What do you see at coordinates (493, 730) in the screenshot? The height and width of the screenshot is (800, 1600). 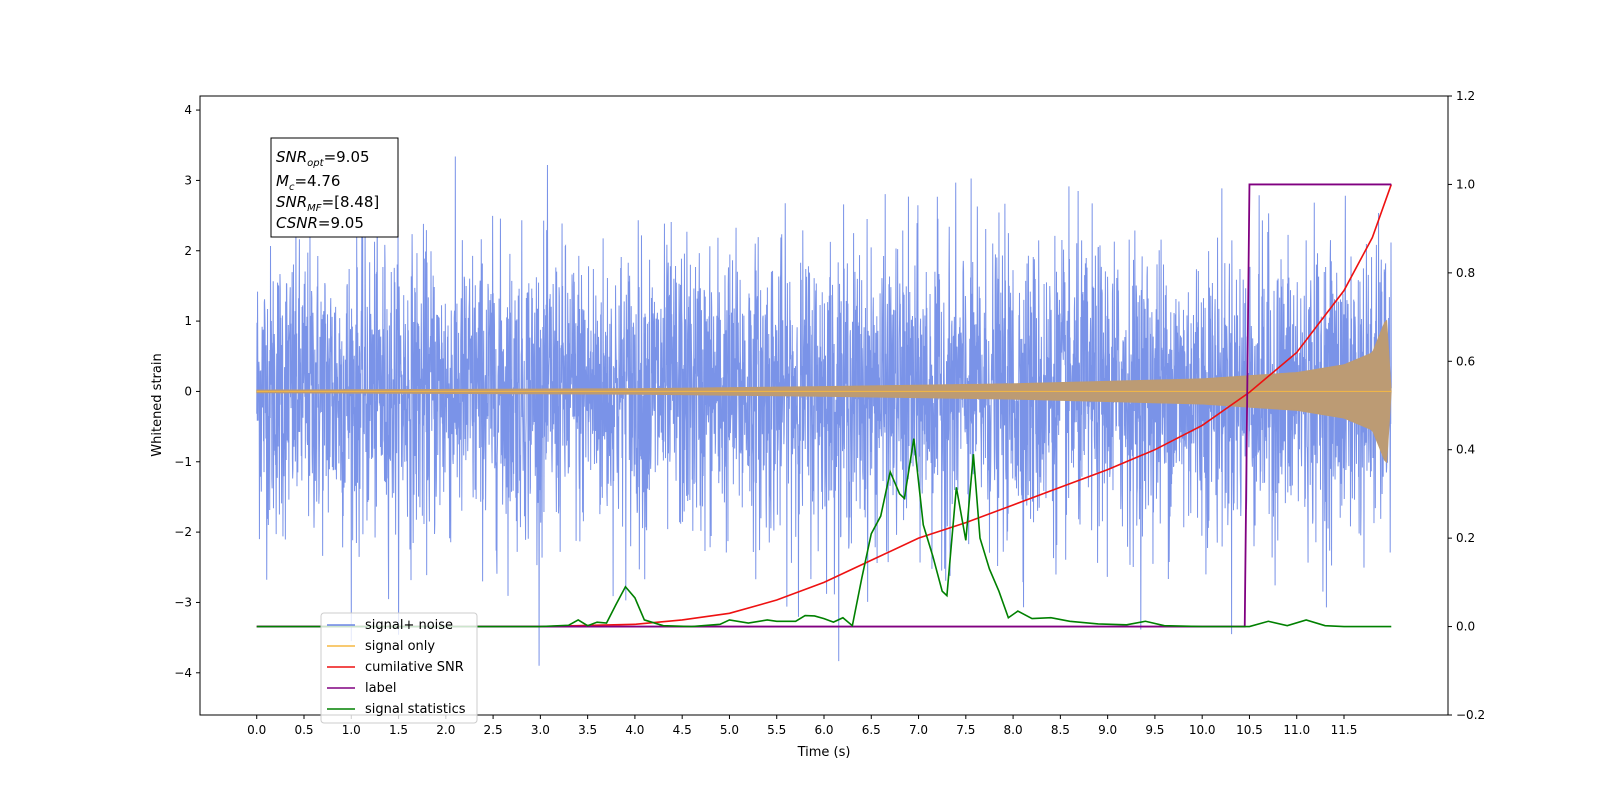 I see `x-tick-label: 2.5` at bounding box center [493, 730].